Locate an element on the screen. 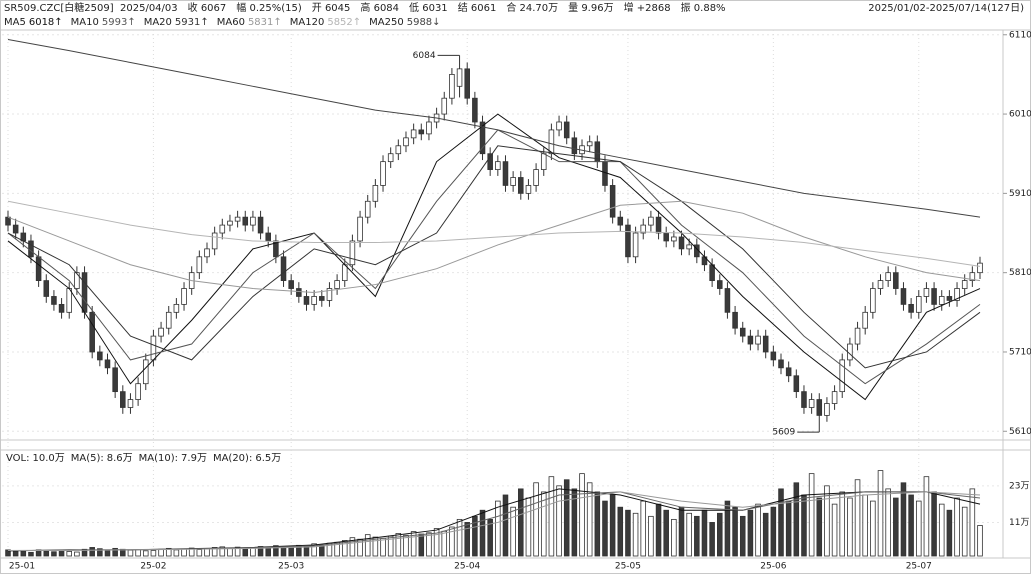  legend-value: 5993↑ is located at coordinates (119, 22).